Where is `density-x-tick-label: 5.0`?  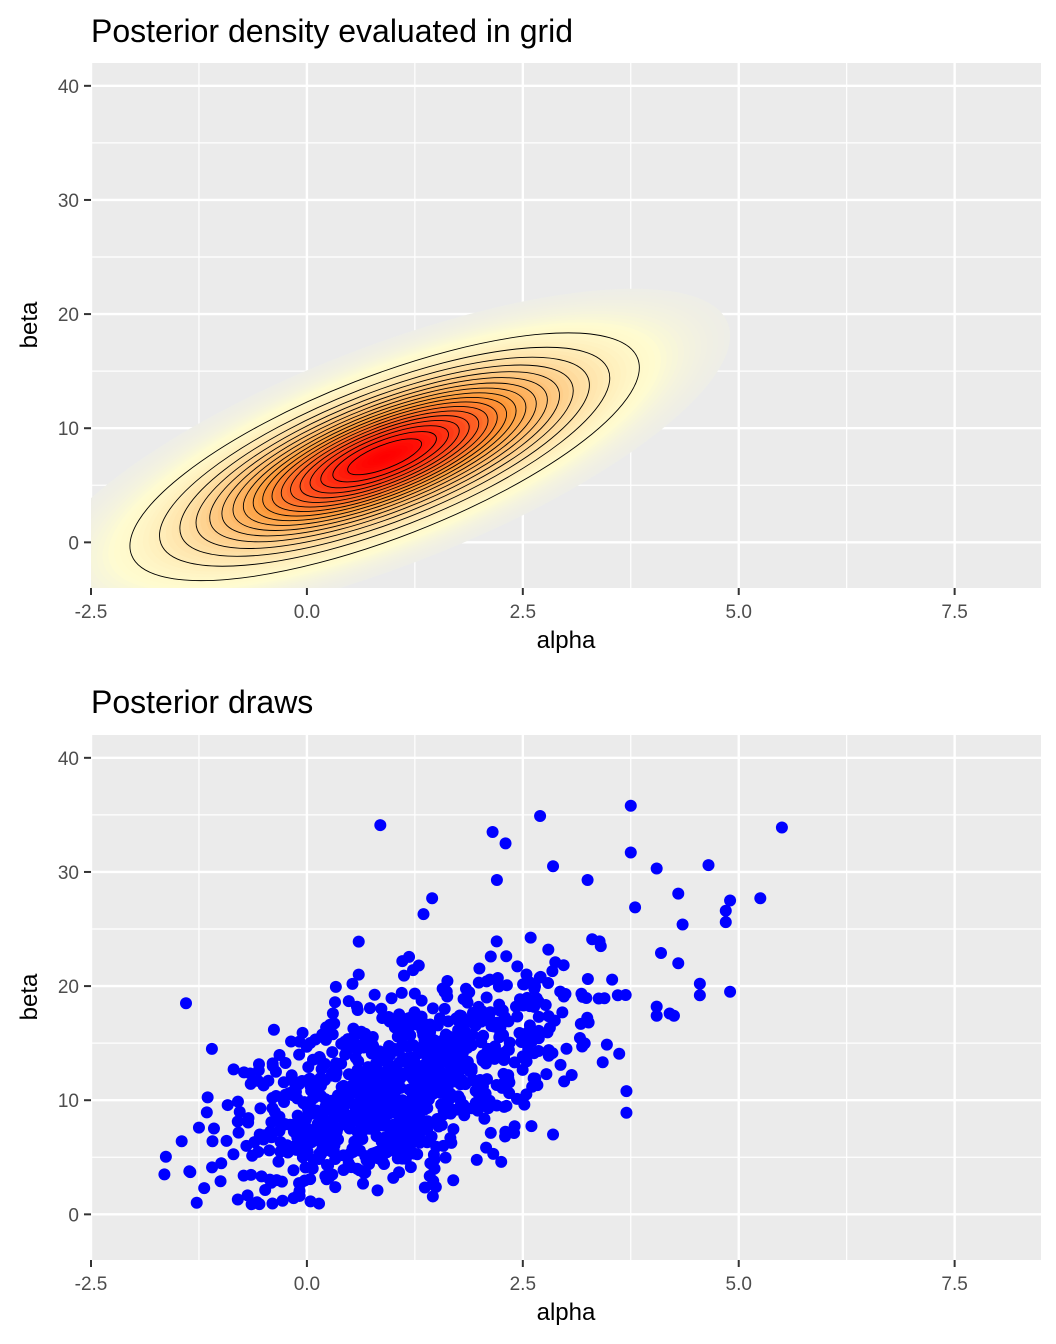
density-x-tick-label: 5.0 is located at coordinates (739, 612).